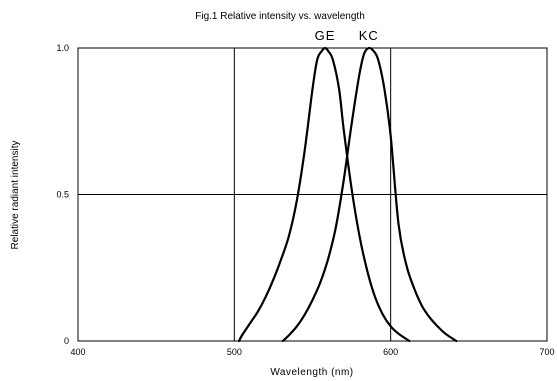 The image size is (557, 381). I want to click on y-axis-label: Relative radiant intensity, so click(15, 195).